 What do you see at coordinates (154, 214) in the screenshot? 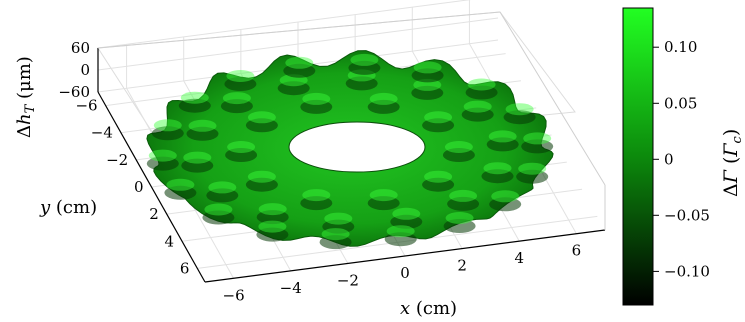
I see `y-tick-label: 2` at bounding box center [154, 214].